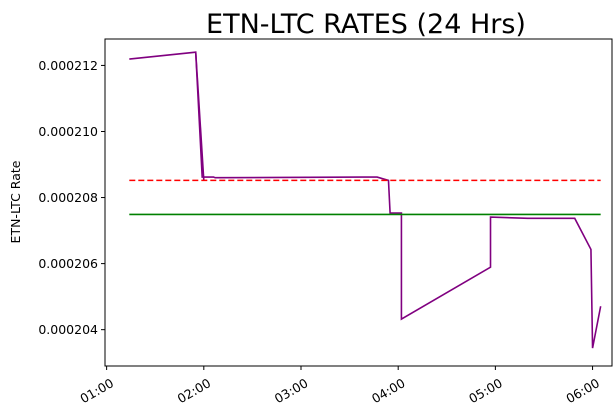  I want to click on y-tick-label: 0.000208, so click(68, 197).